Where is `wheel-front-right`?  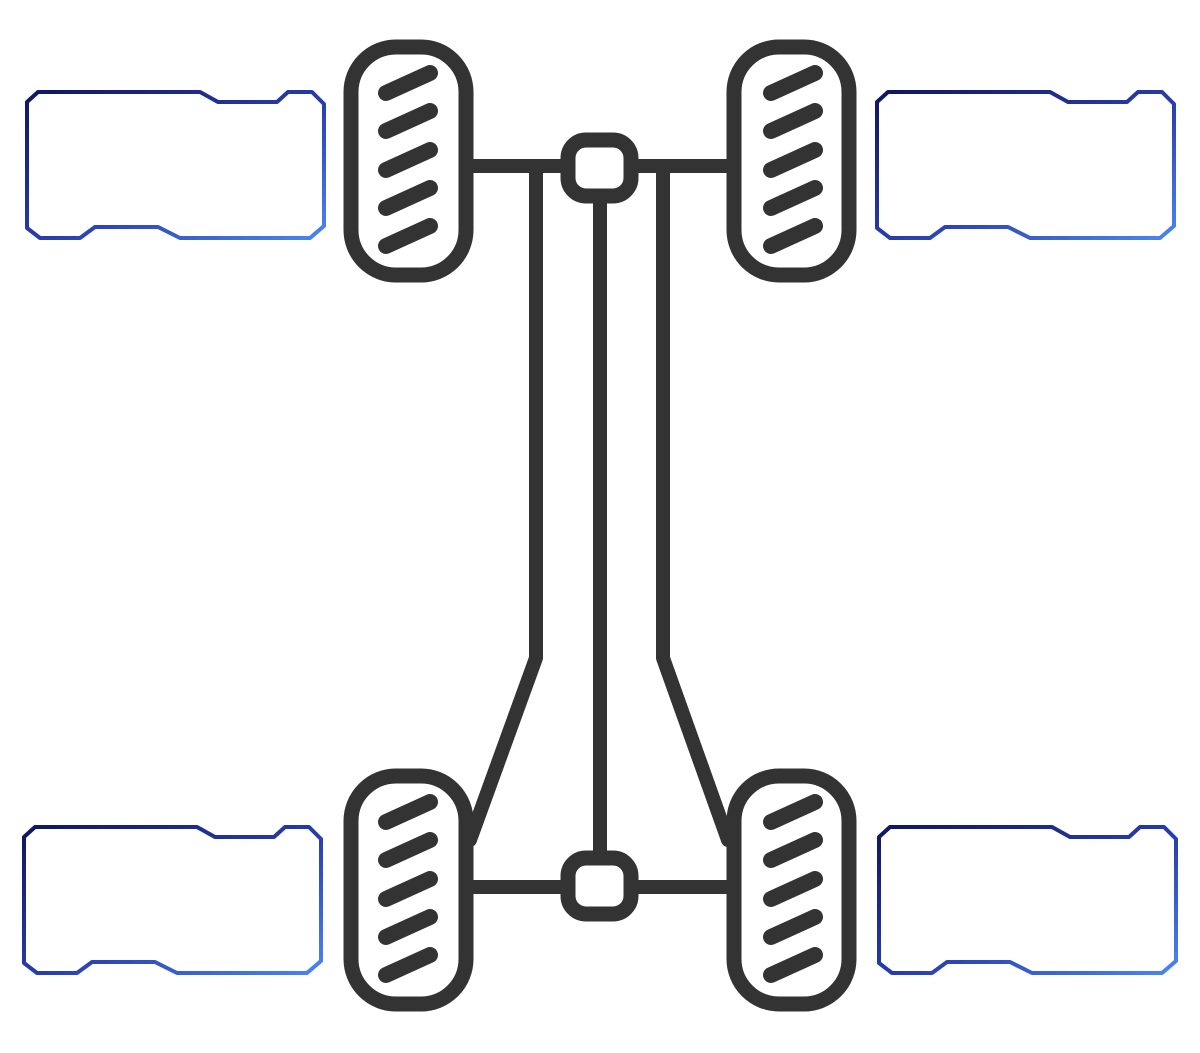 wheel-front-right is located at coordinates (791, 161).